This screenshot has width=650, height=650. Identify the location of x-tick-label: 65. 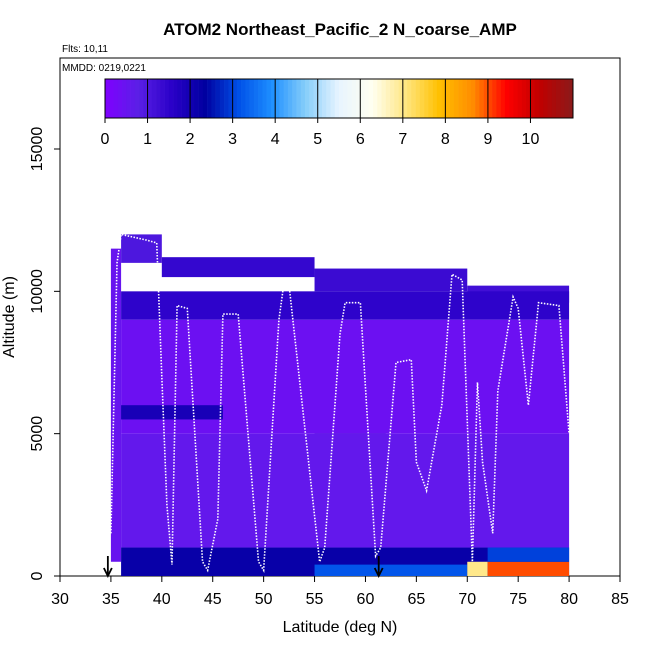
(416, 599).